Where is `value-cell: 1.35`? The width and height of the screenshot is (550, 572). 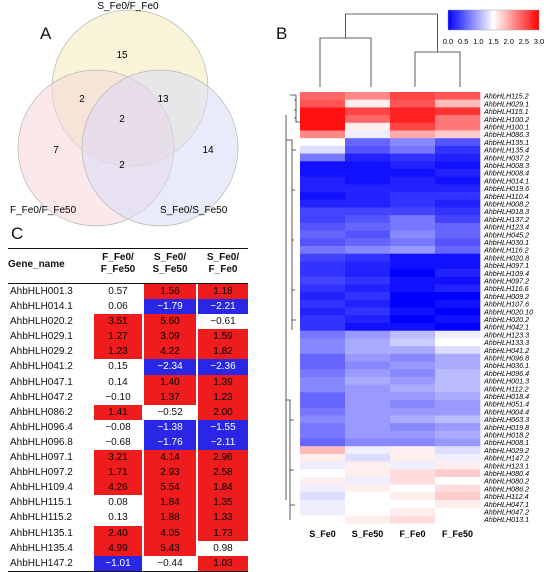
value-cell: 1.35 is located at coordinates (223, 503).